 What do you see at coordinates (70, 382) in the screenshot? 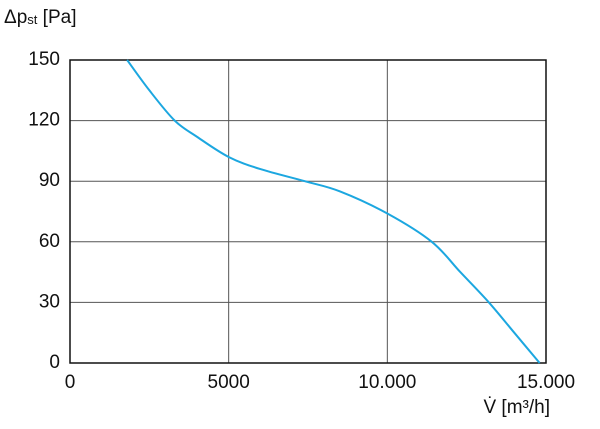
I see `x-tick-label: 0` at bounding box center [70, 382].